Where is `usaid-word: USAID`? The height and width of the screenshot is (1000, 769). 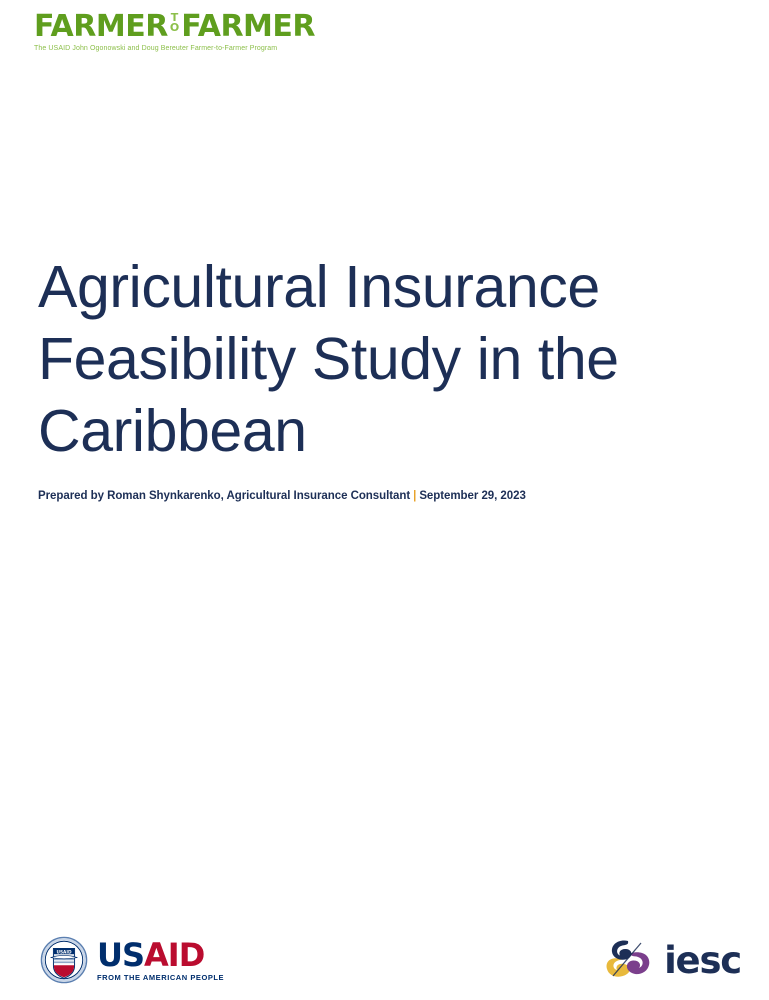 usaid-word: USAID is located at coordinates (160, 955).